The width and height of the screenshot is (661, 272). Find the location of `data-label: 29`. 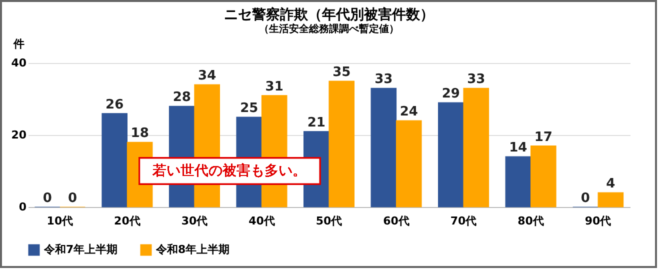

data-label: 29 is located at coordinates (451, 94).